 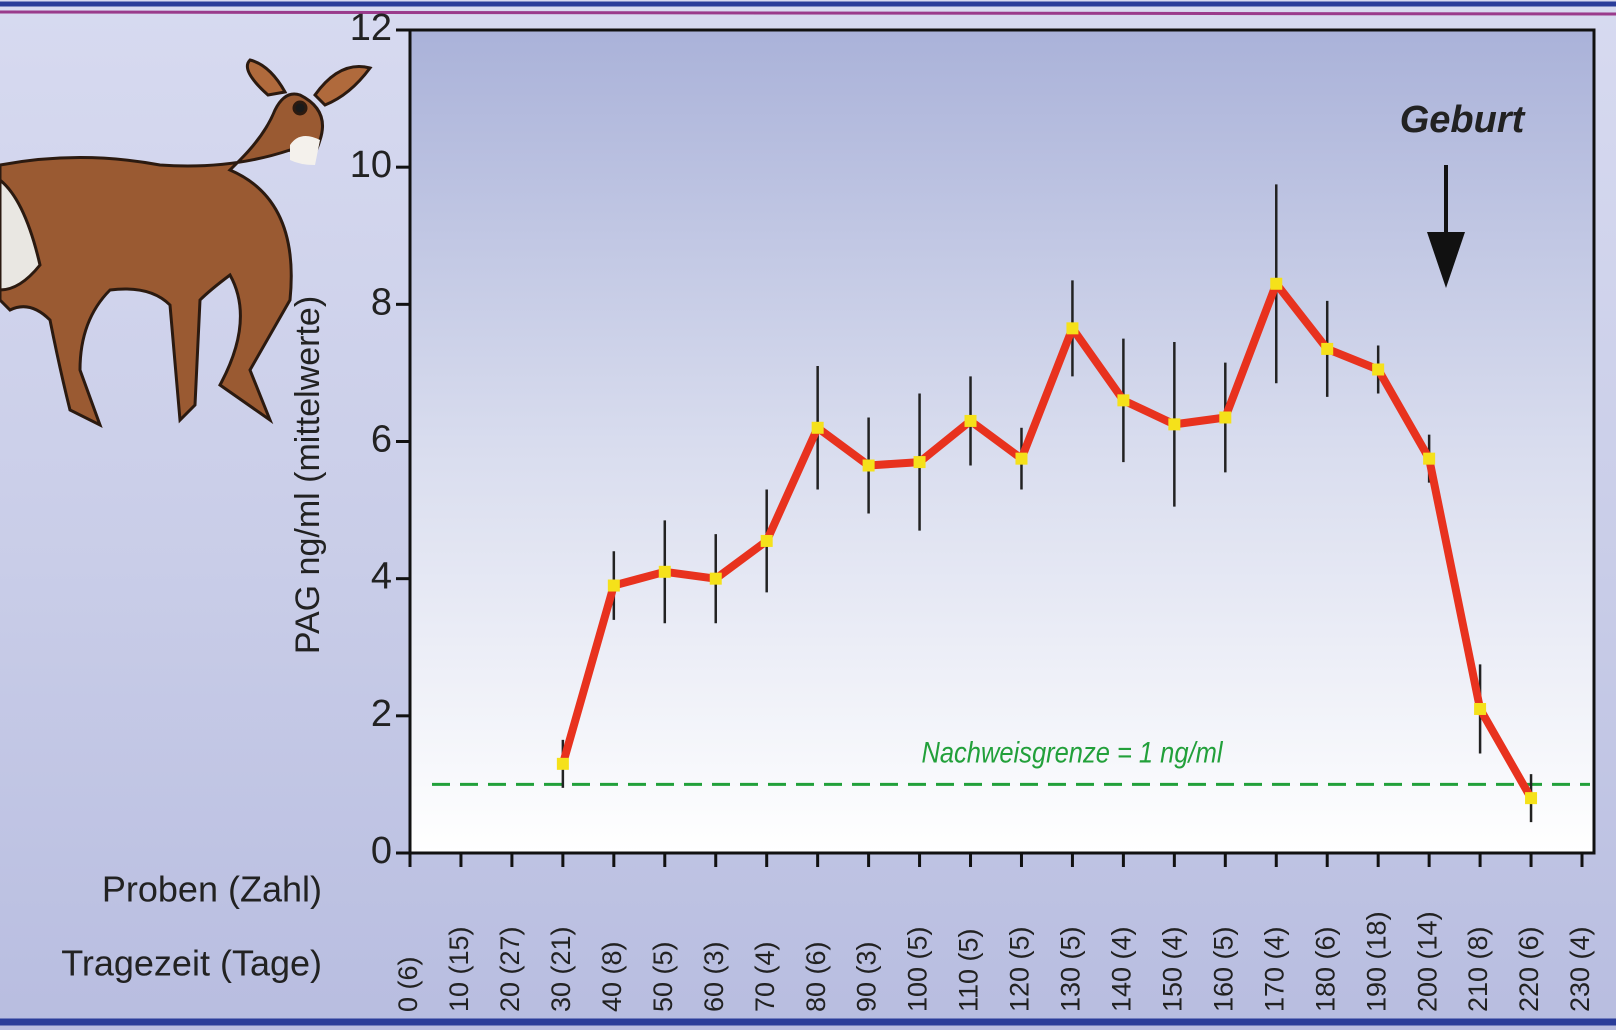 What do you see at coordinates (1376, 961) in the screenshot?
I see `x-tick-label: 190 (18)` at bounding box center [1376, 961].